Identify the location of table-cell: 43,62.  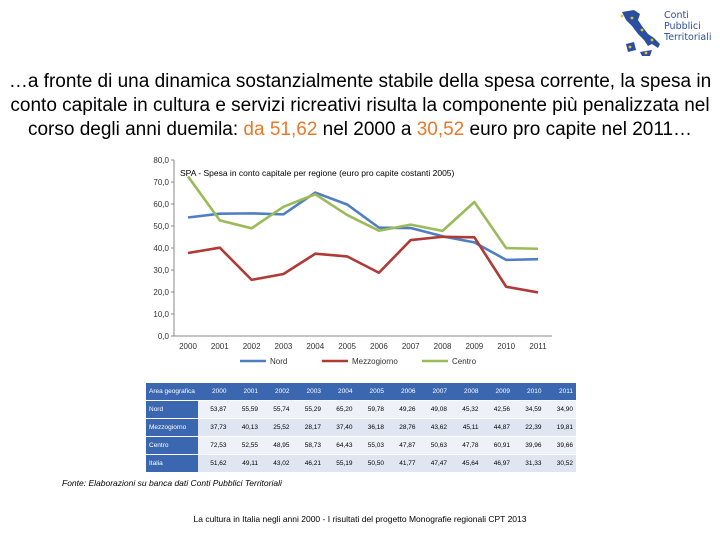
(434, 427).